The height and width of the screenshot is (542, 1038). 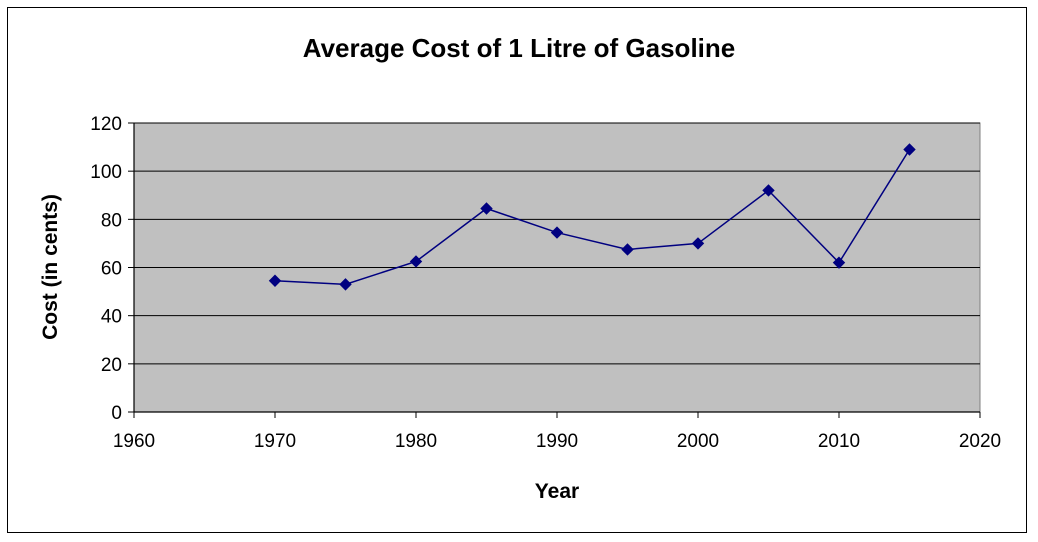 What do you see at coordinates (275, 280) in the screenshot?
I see `data-point-1970` at bounding box center [275, 280].